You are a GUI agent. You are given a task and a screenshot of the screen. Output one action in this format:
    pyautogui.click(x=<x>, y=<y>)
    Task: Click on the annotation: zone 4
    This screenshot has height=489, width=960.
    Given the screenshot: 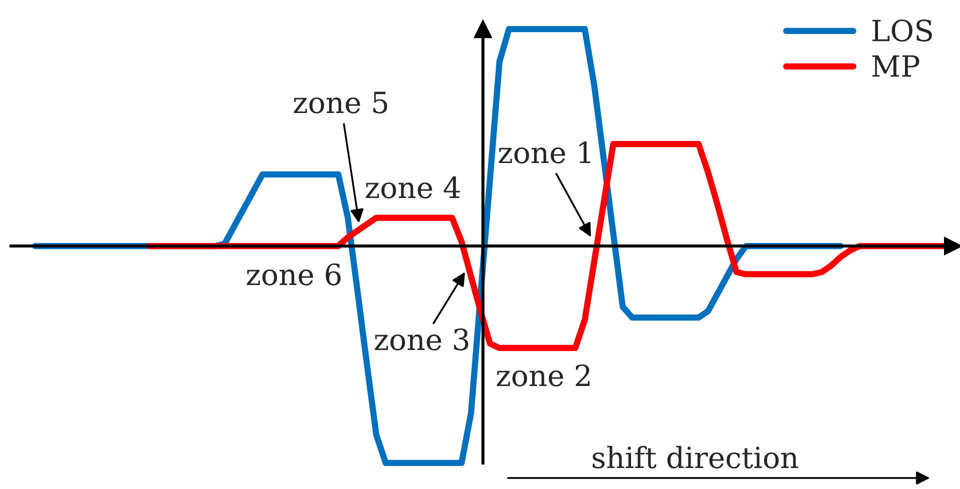 What is the action you would take?
    pyautogui.click(x=413, y=187)
    